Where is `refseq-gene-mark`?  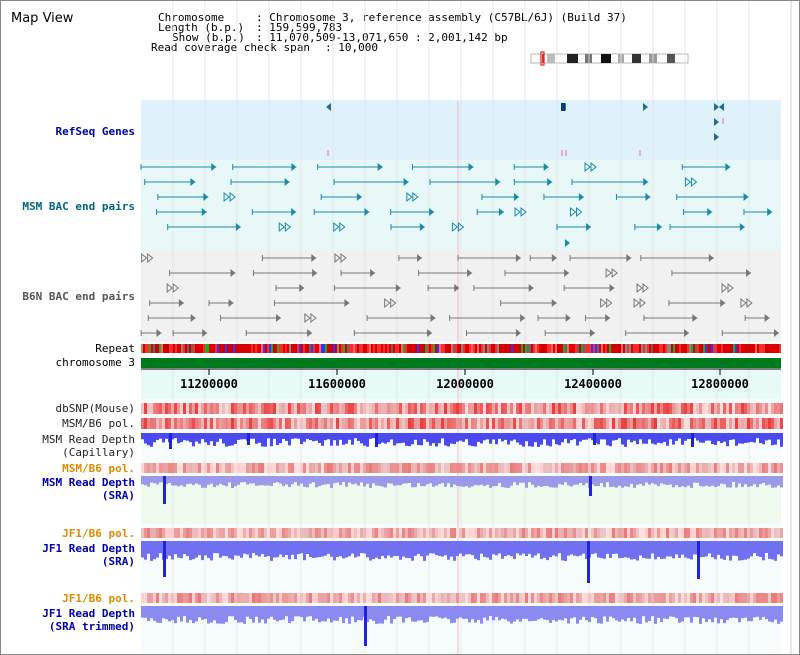 refseq-gene-mark is located at coordinates (716, 122).